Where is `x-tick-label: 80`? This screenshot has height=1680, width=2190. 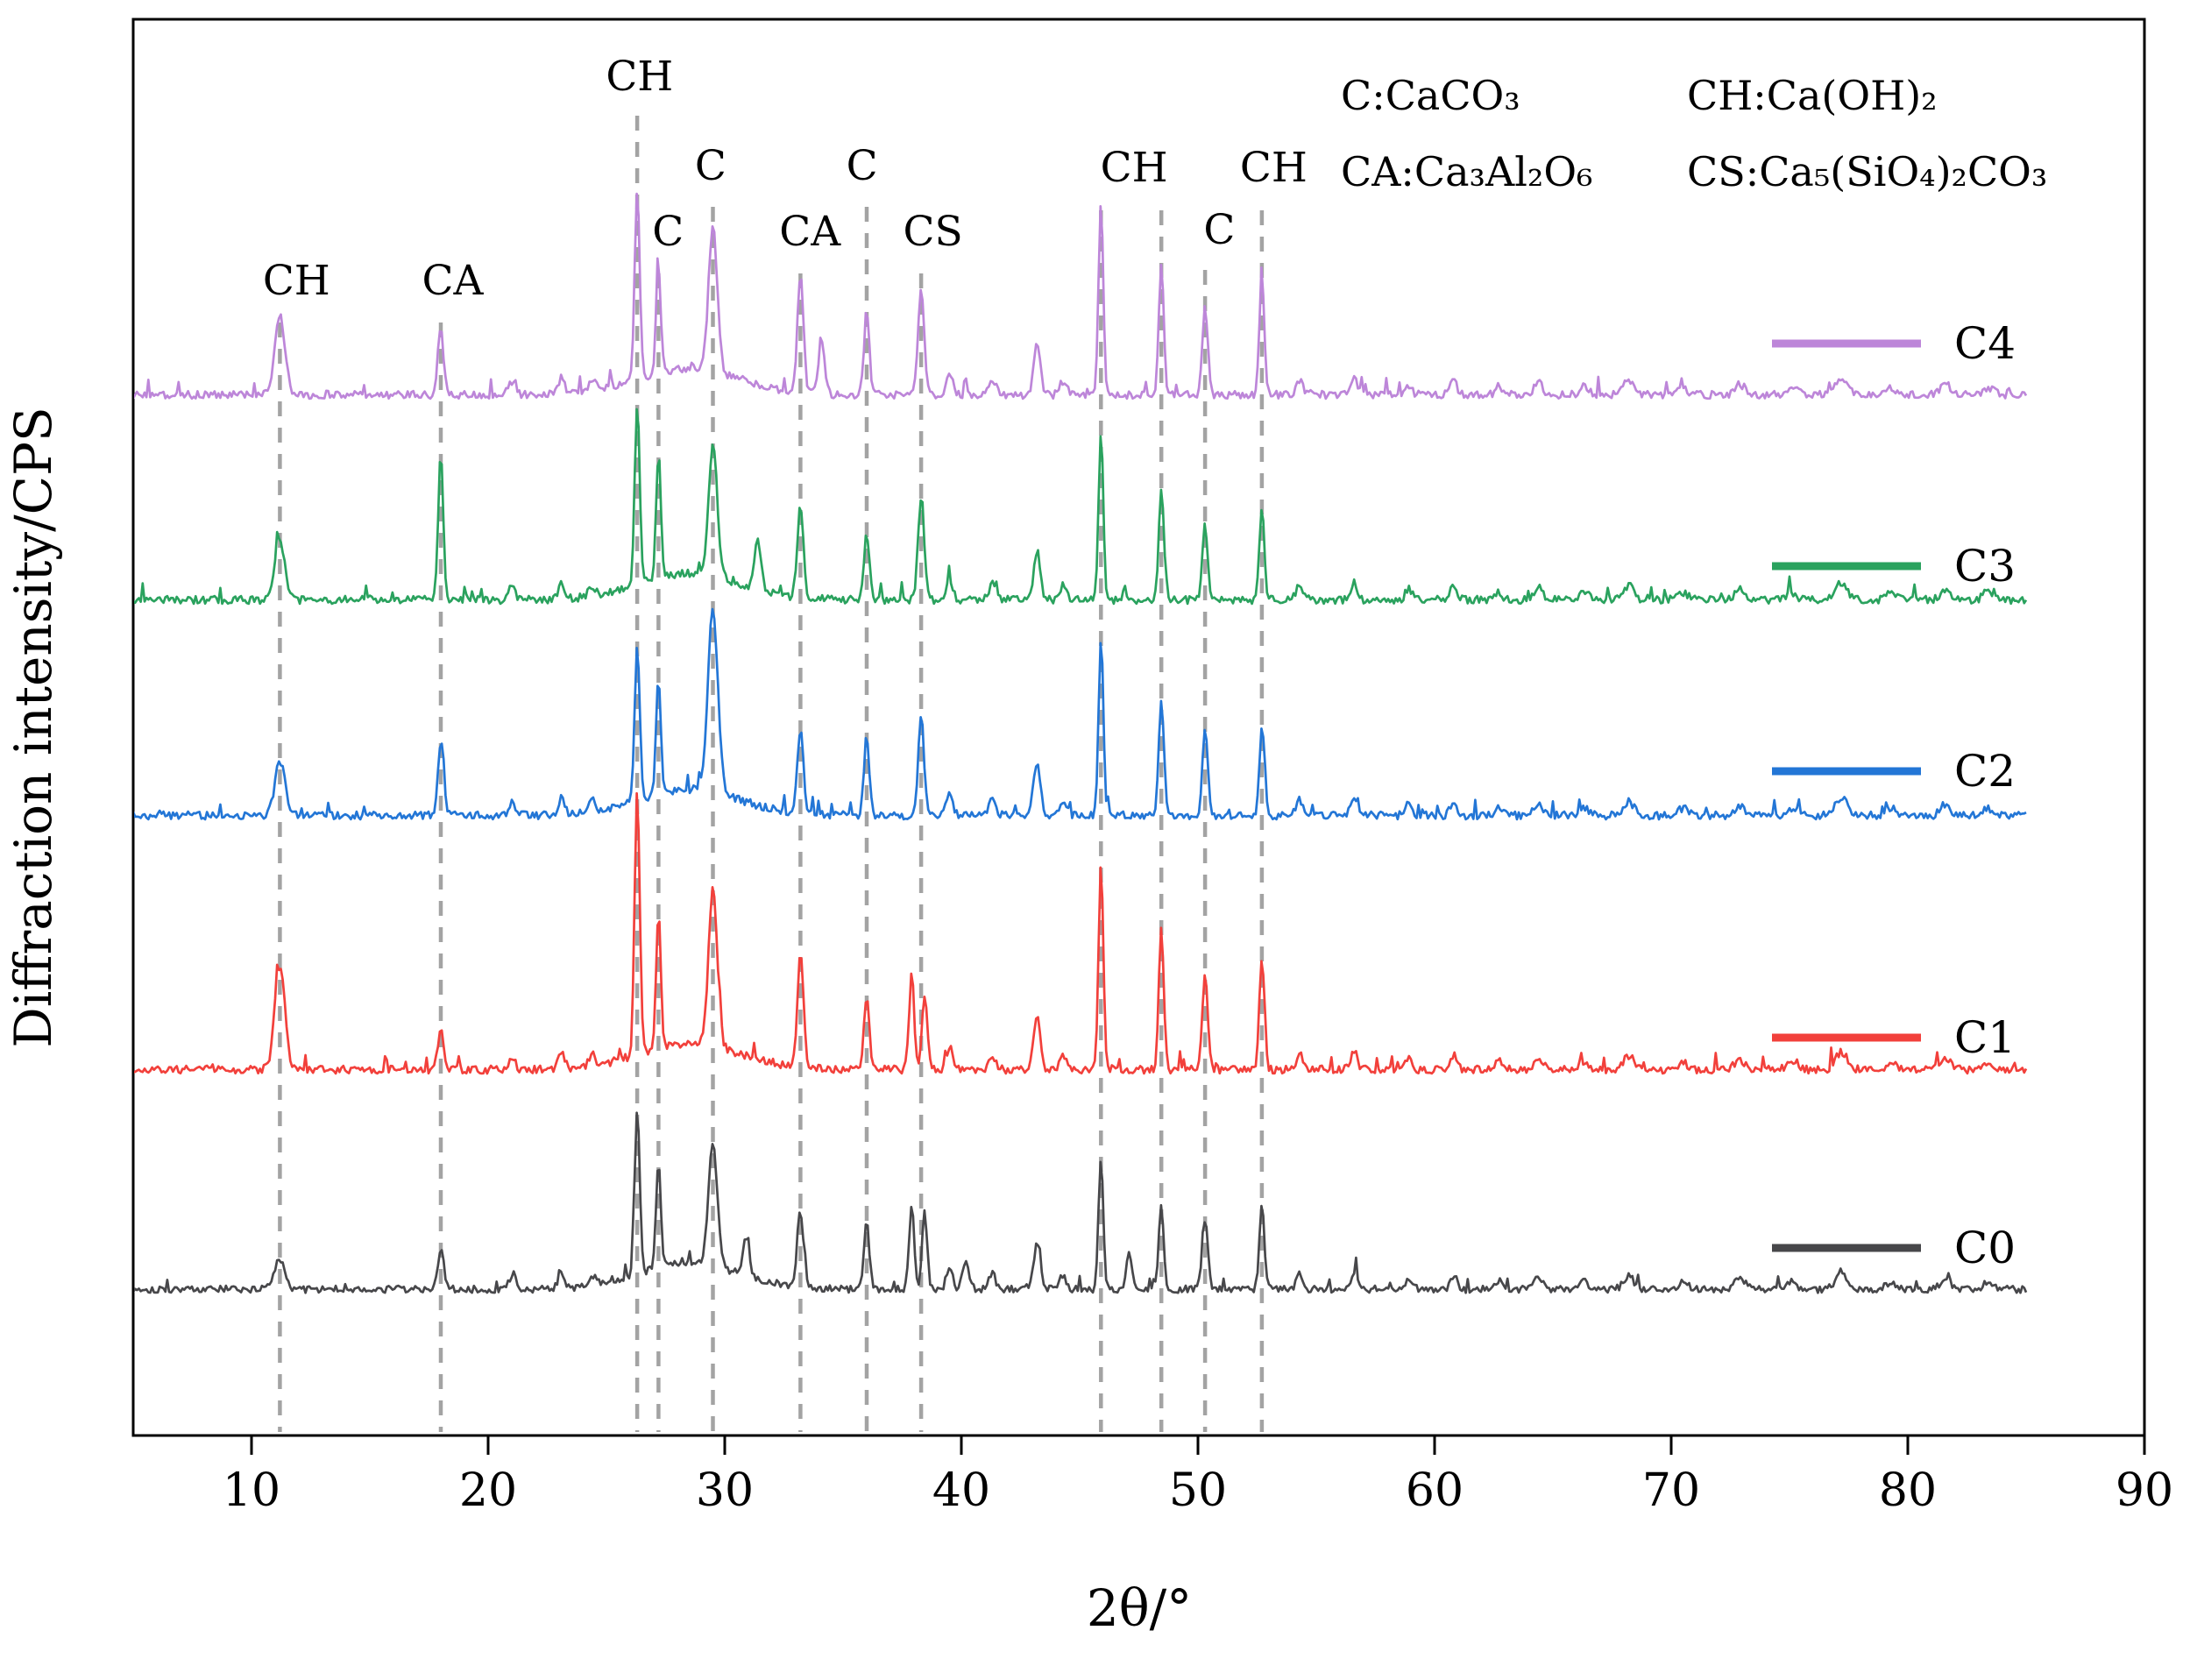
x-tick-label: 80 is located at coordinates (1908, 1490).